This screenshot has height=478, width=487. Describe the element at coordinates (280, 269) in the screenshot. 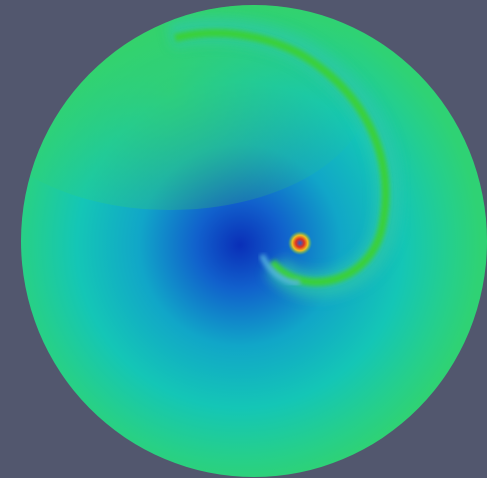

I see `inner-wake` at that location.